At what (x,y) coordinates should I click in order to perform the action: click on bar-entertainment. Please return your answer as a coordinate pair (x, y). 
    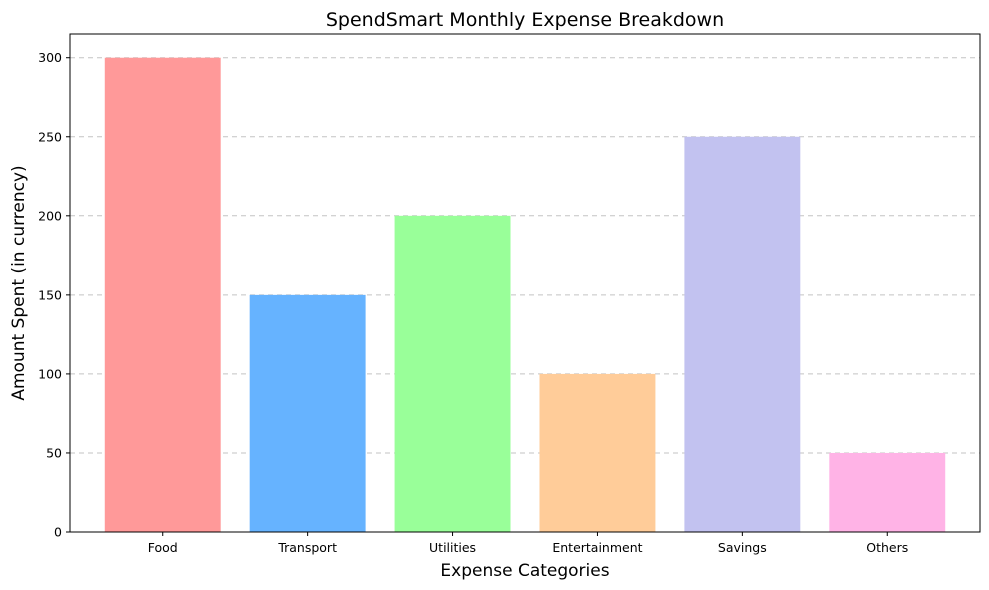
    Looking at the image, I should click on (597, 452).